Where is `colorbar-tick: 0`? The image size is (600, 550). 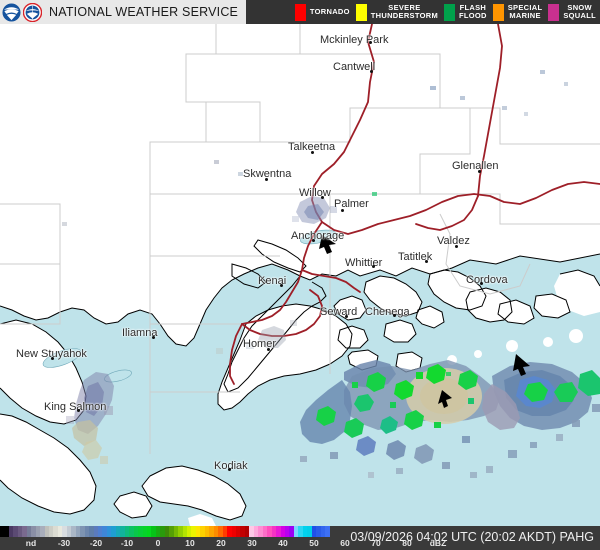 colorbar-tick: 0 is located at coordinates (158, 543).